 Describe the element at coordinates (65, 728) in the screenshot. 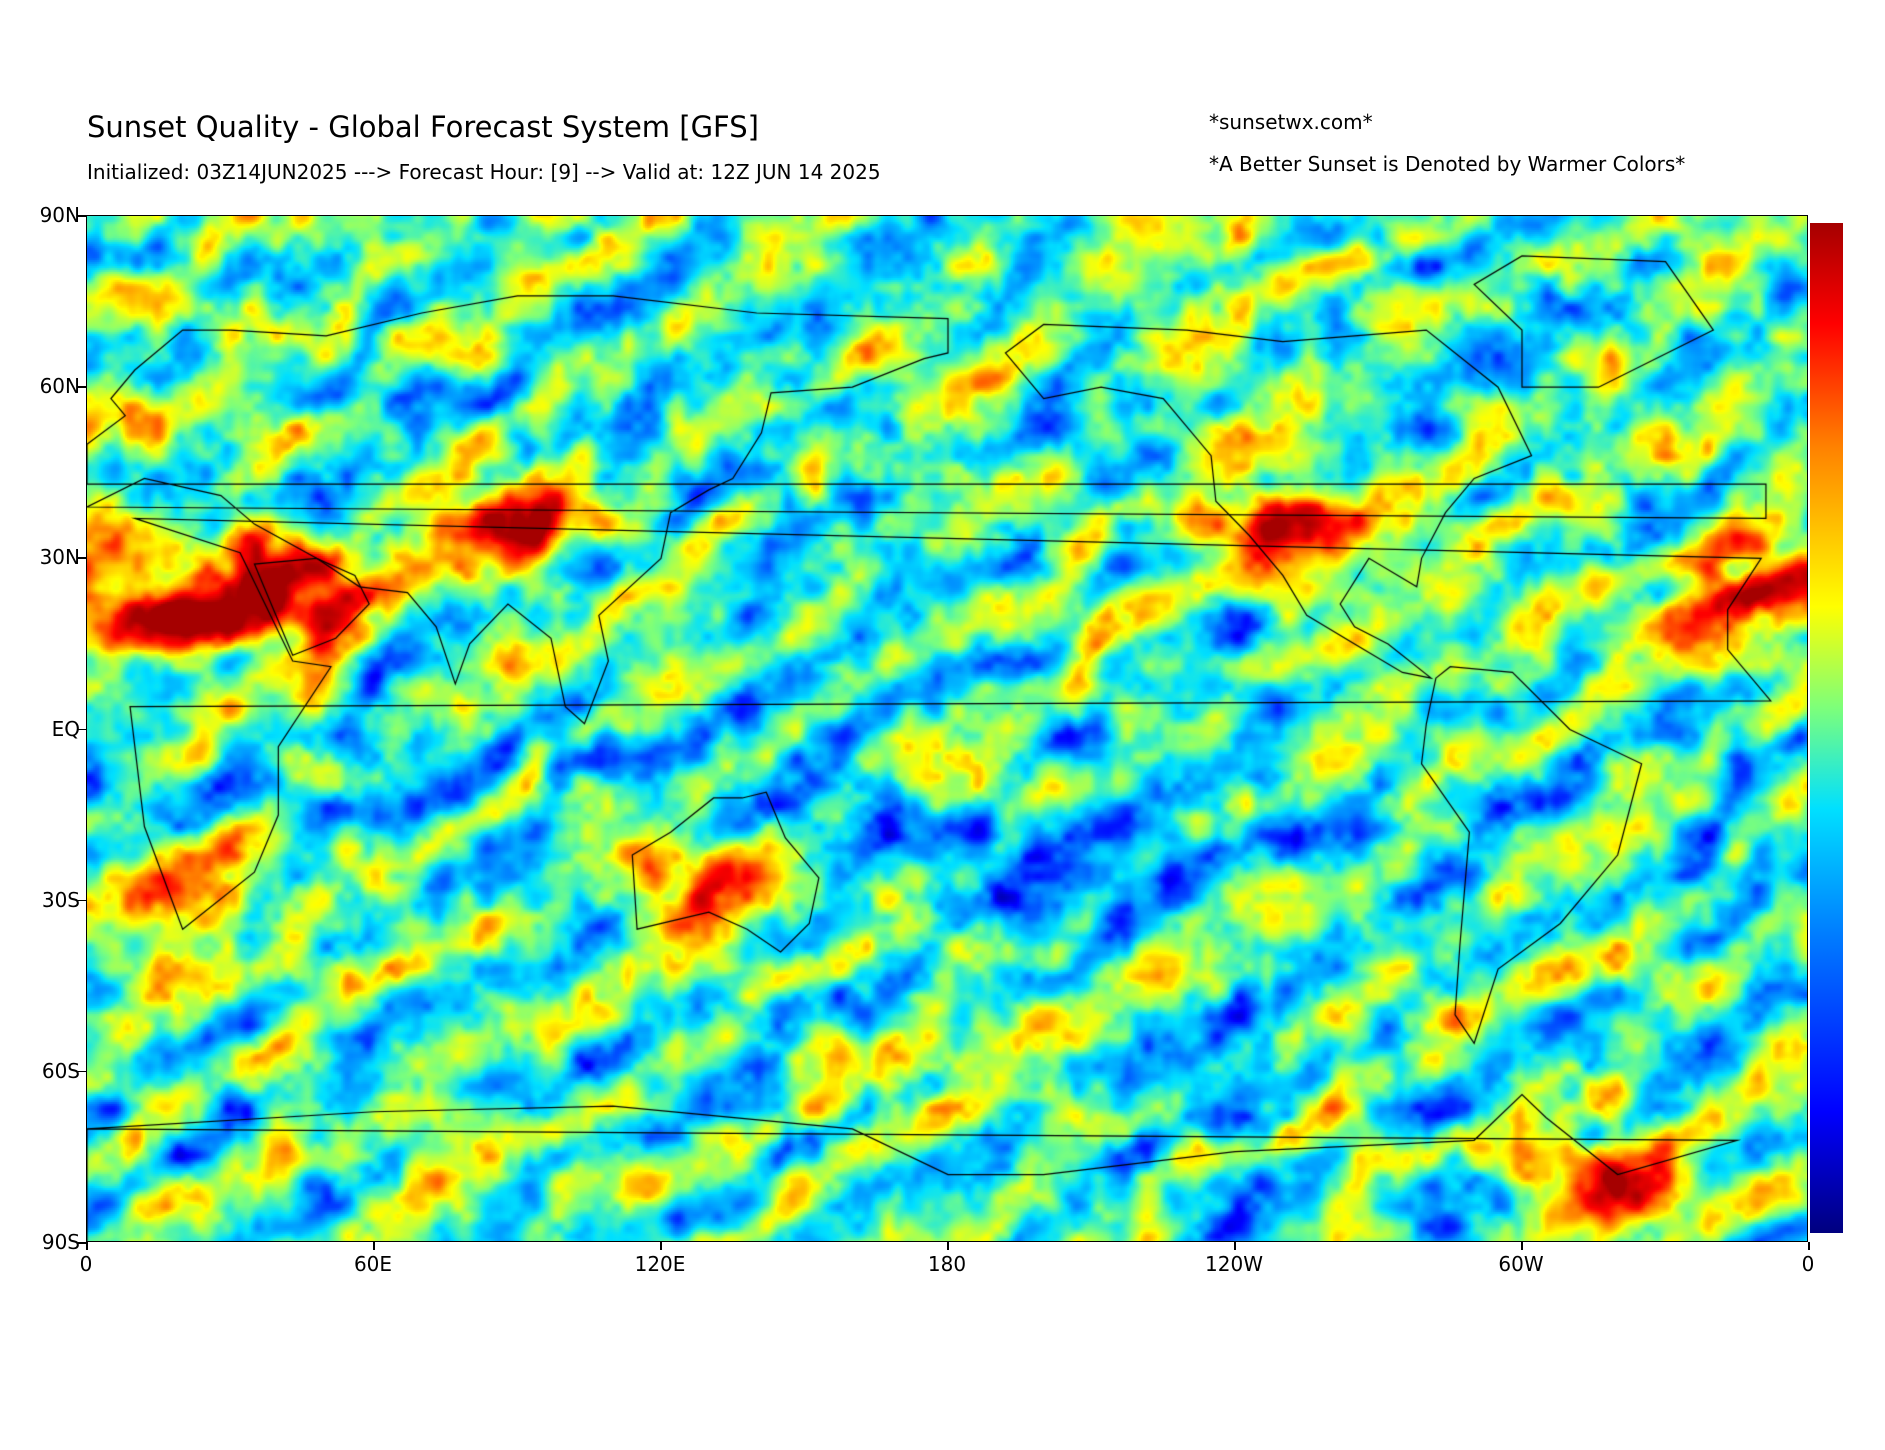

I see `lat-tick-label: EQ` at that location.